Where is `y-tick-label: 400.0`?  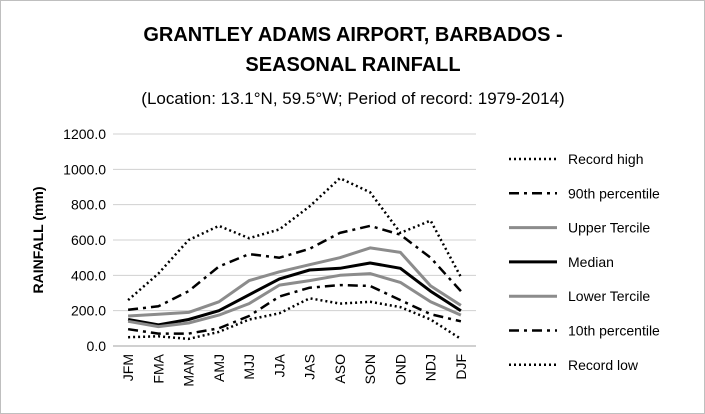
y-tick-label: 400.0 is located at coordinates (88, 275).